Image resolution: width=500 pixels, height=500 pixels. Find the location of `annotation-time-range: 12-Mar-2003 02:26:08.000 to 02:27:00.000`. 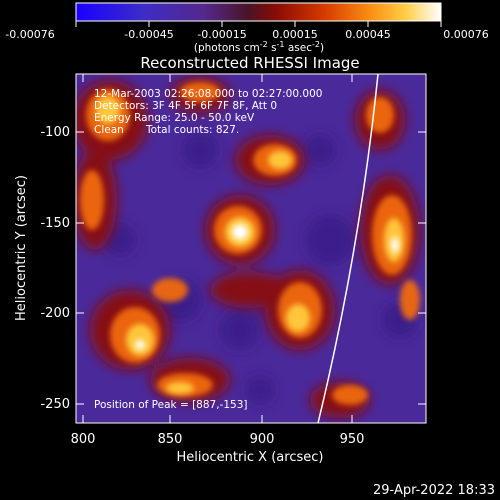

annotation-time-range: 12-Mar-2003 02:26:08.000 to 02:27:00.000 is located at coordinates (208, 94).